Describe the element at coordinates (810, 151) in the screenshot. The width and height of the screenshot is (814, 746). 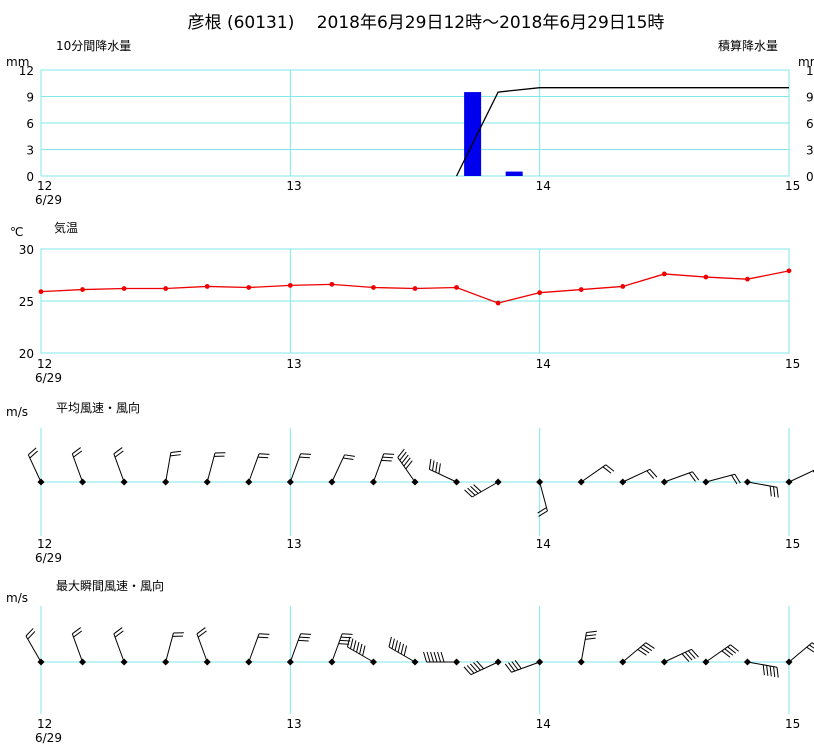
I see `y-tick-label-right: 3` at that location.